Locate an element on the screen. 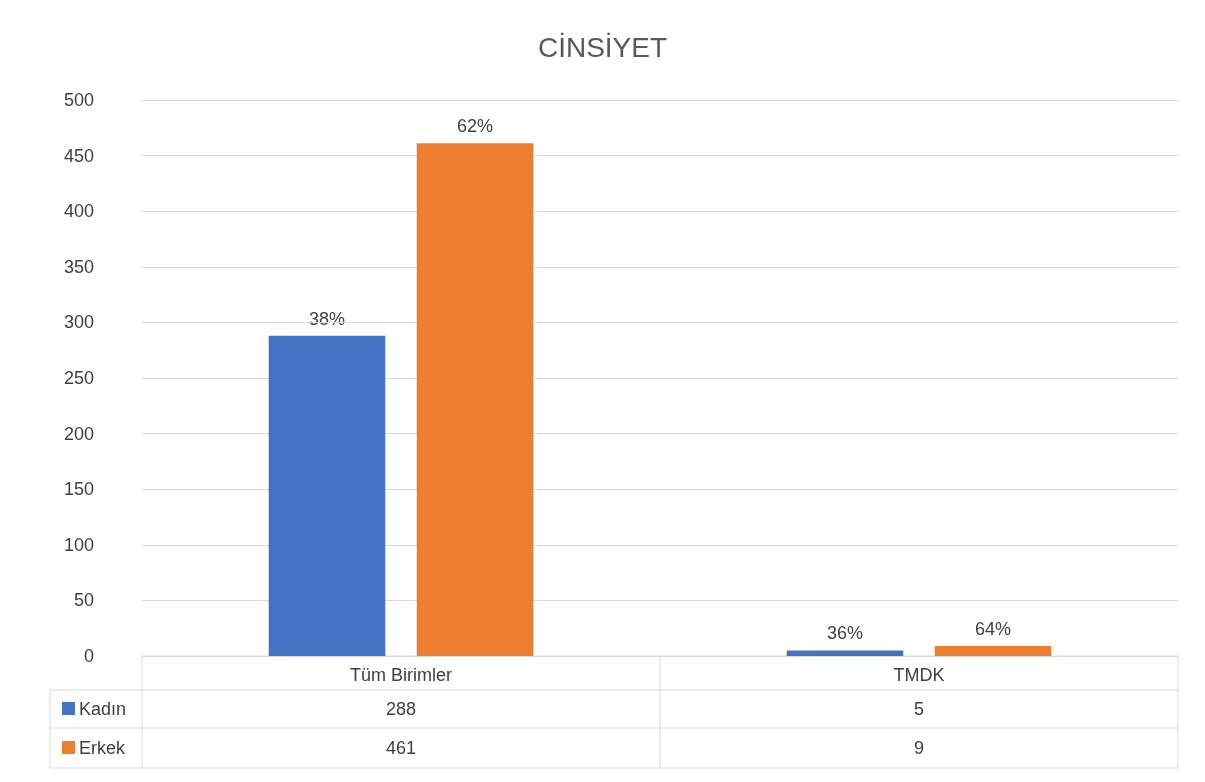  annotation: 64% is located at coordinates (993, 628).